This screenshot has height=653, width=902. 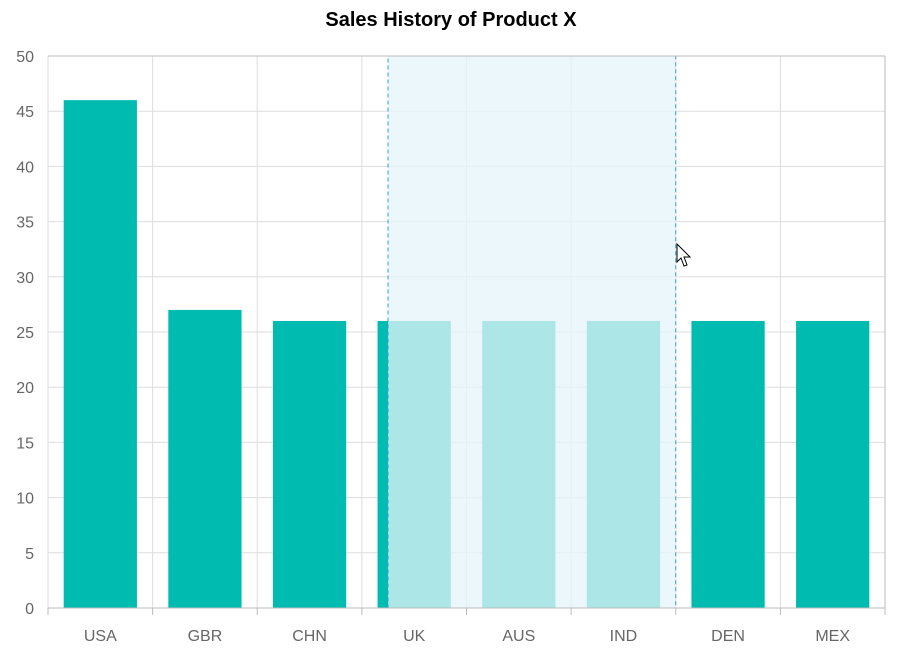 I want to click on chart-title: Sales History of Product X, so click(x=451, y=20).